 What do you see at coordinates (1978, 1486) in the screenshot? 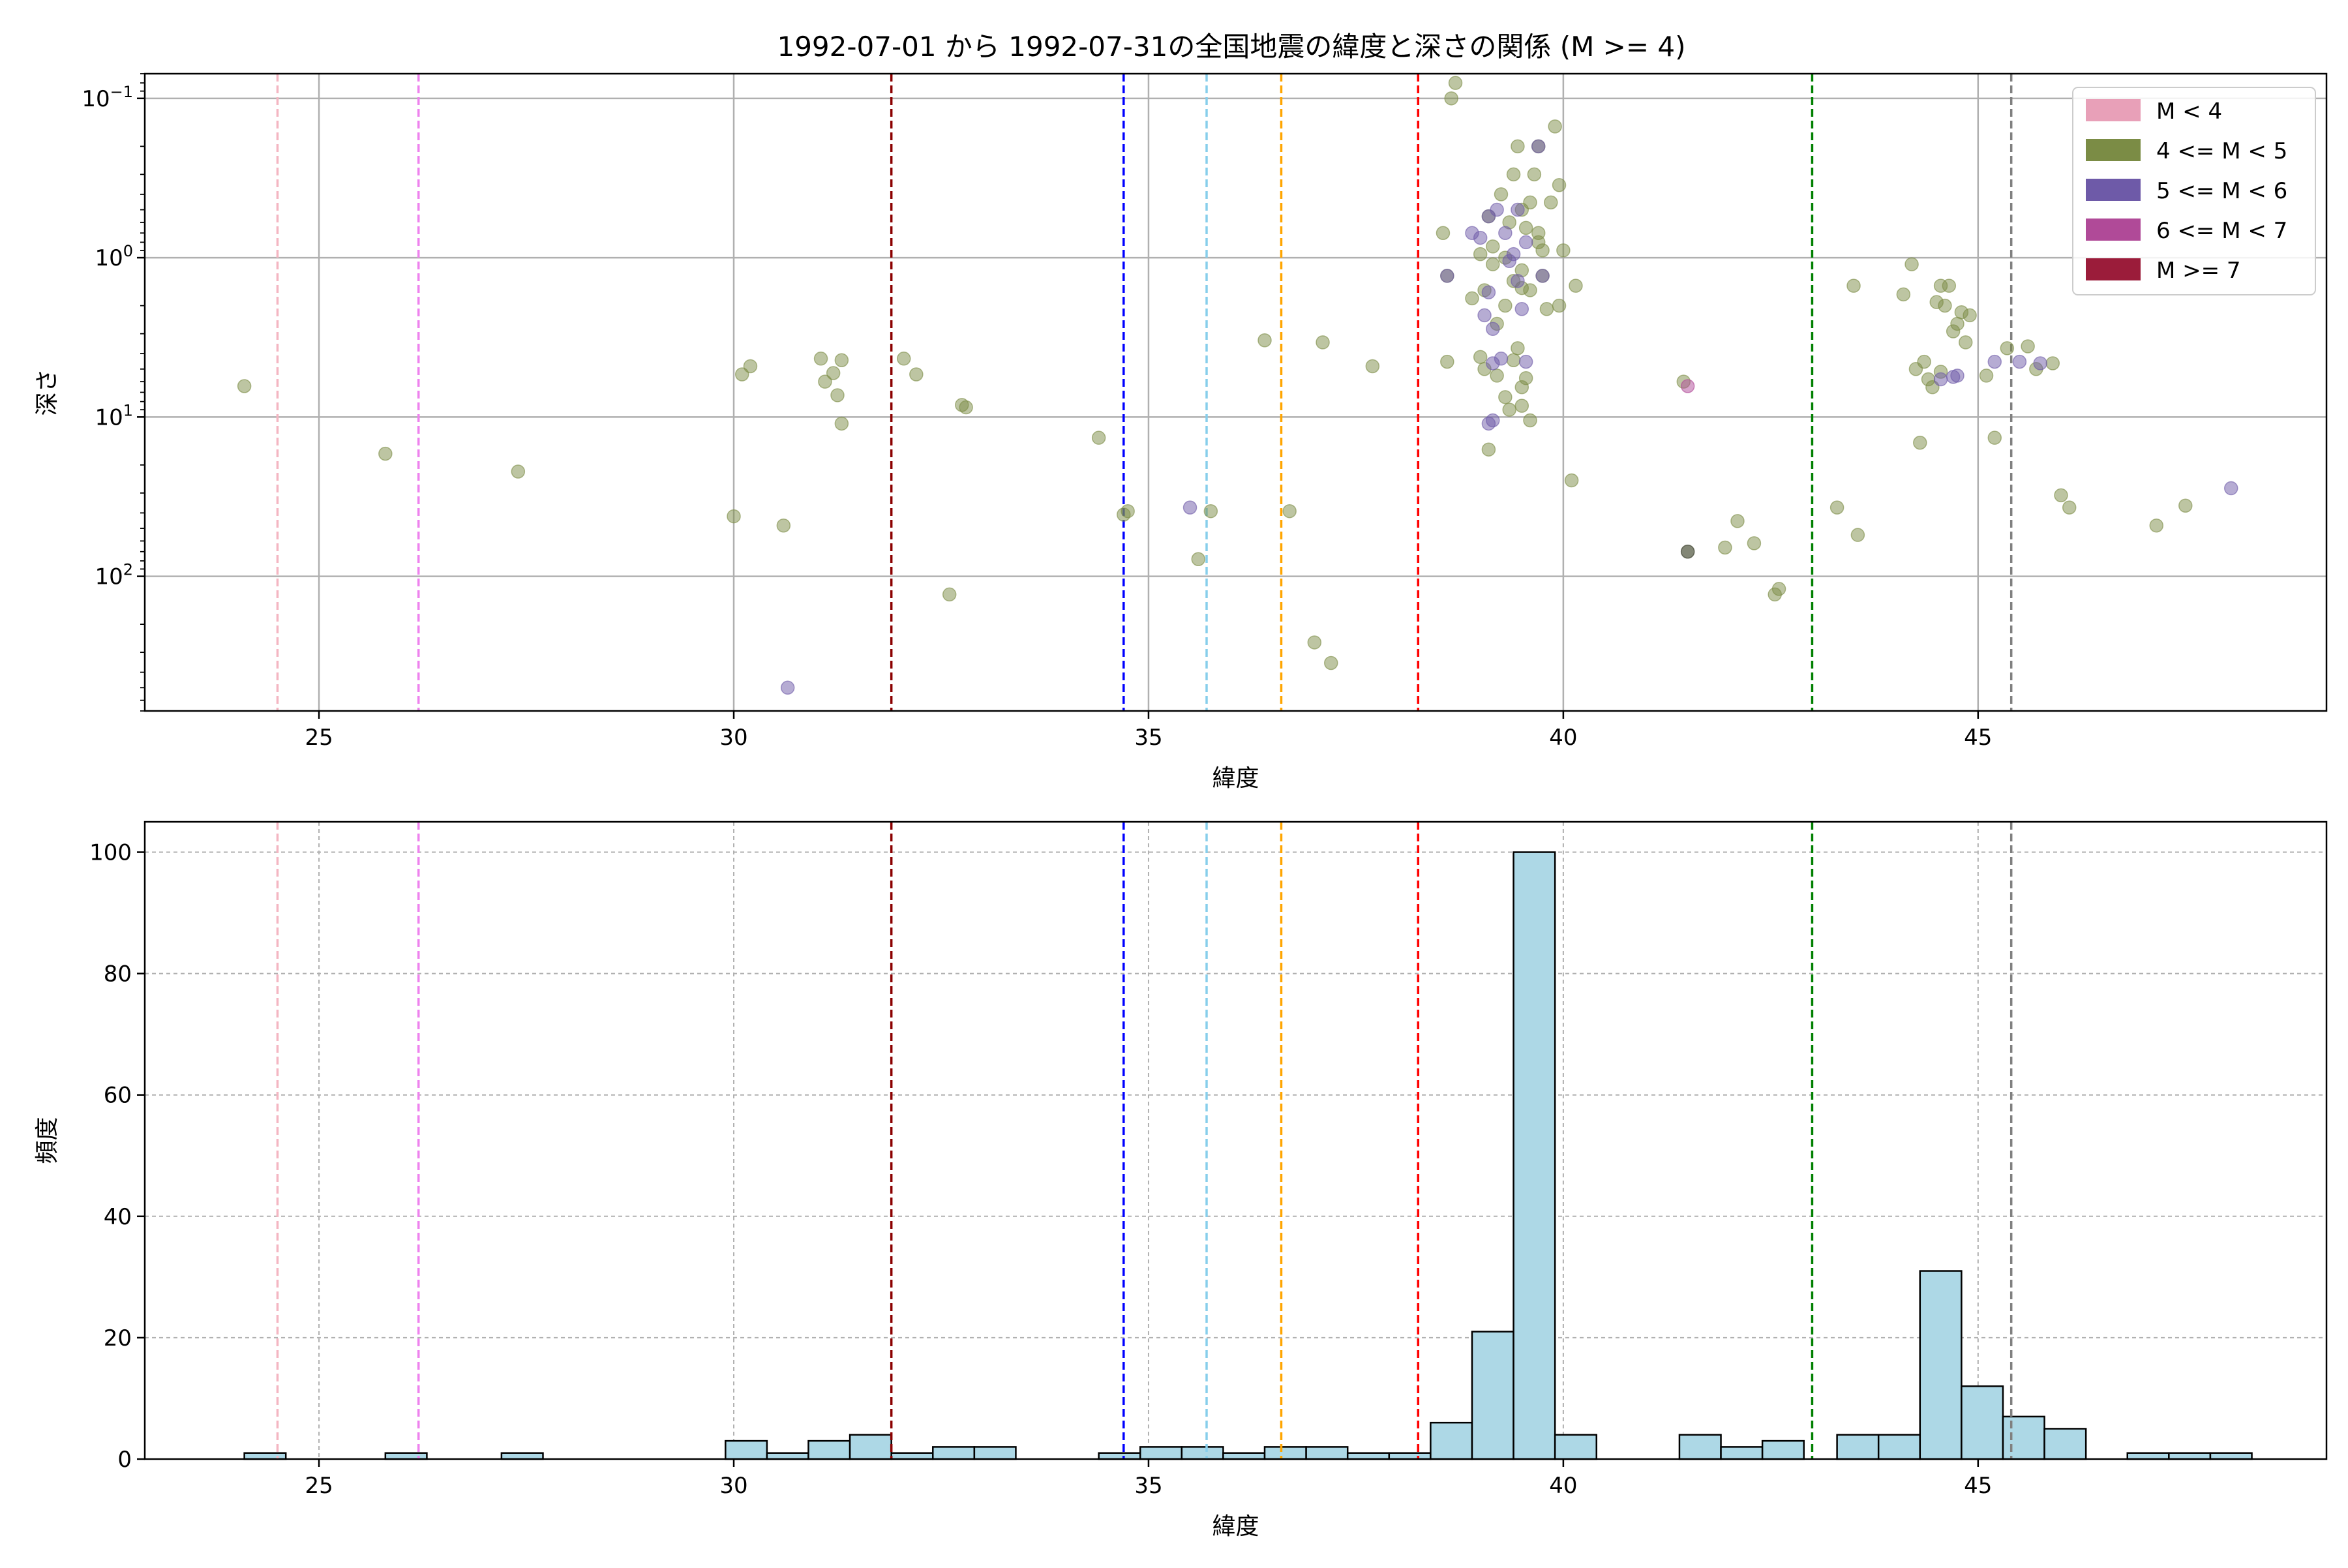
I see `x-tick-label: 45` at bounding box center [1978, 1486].